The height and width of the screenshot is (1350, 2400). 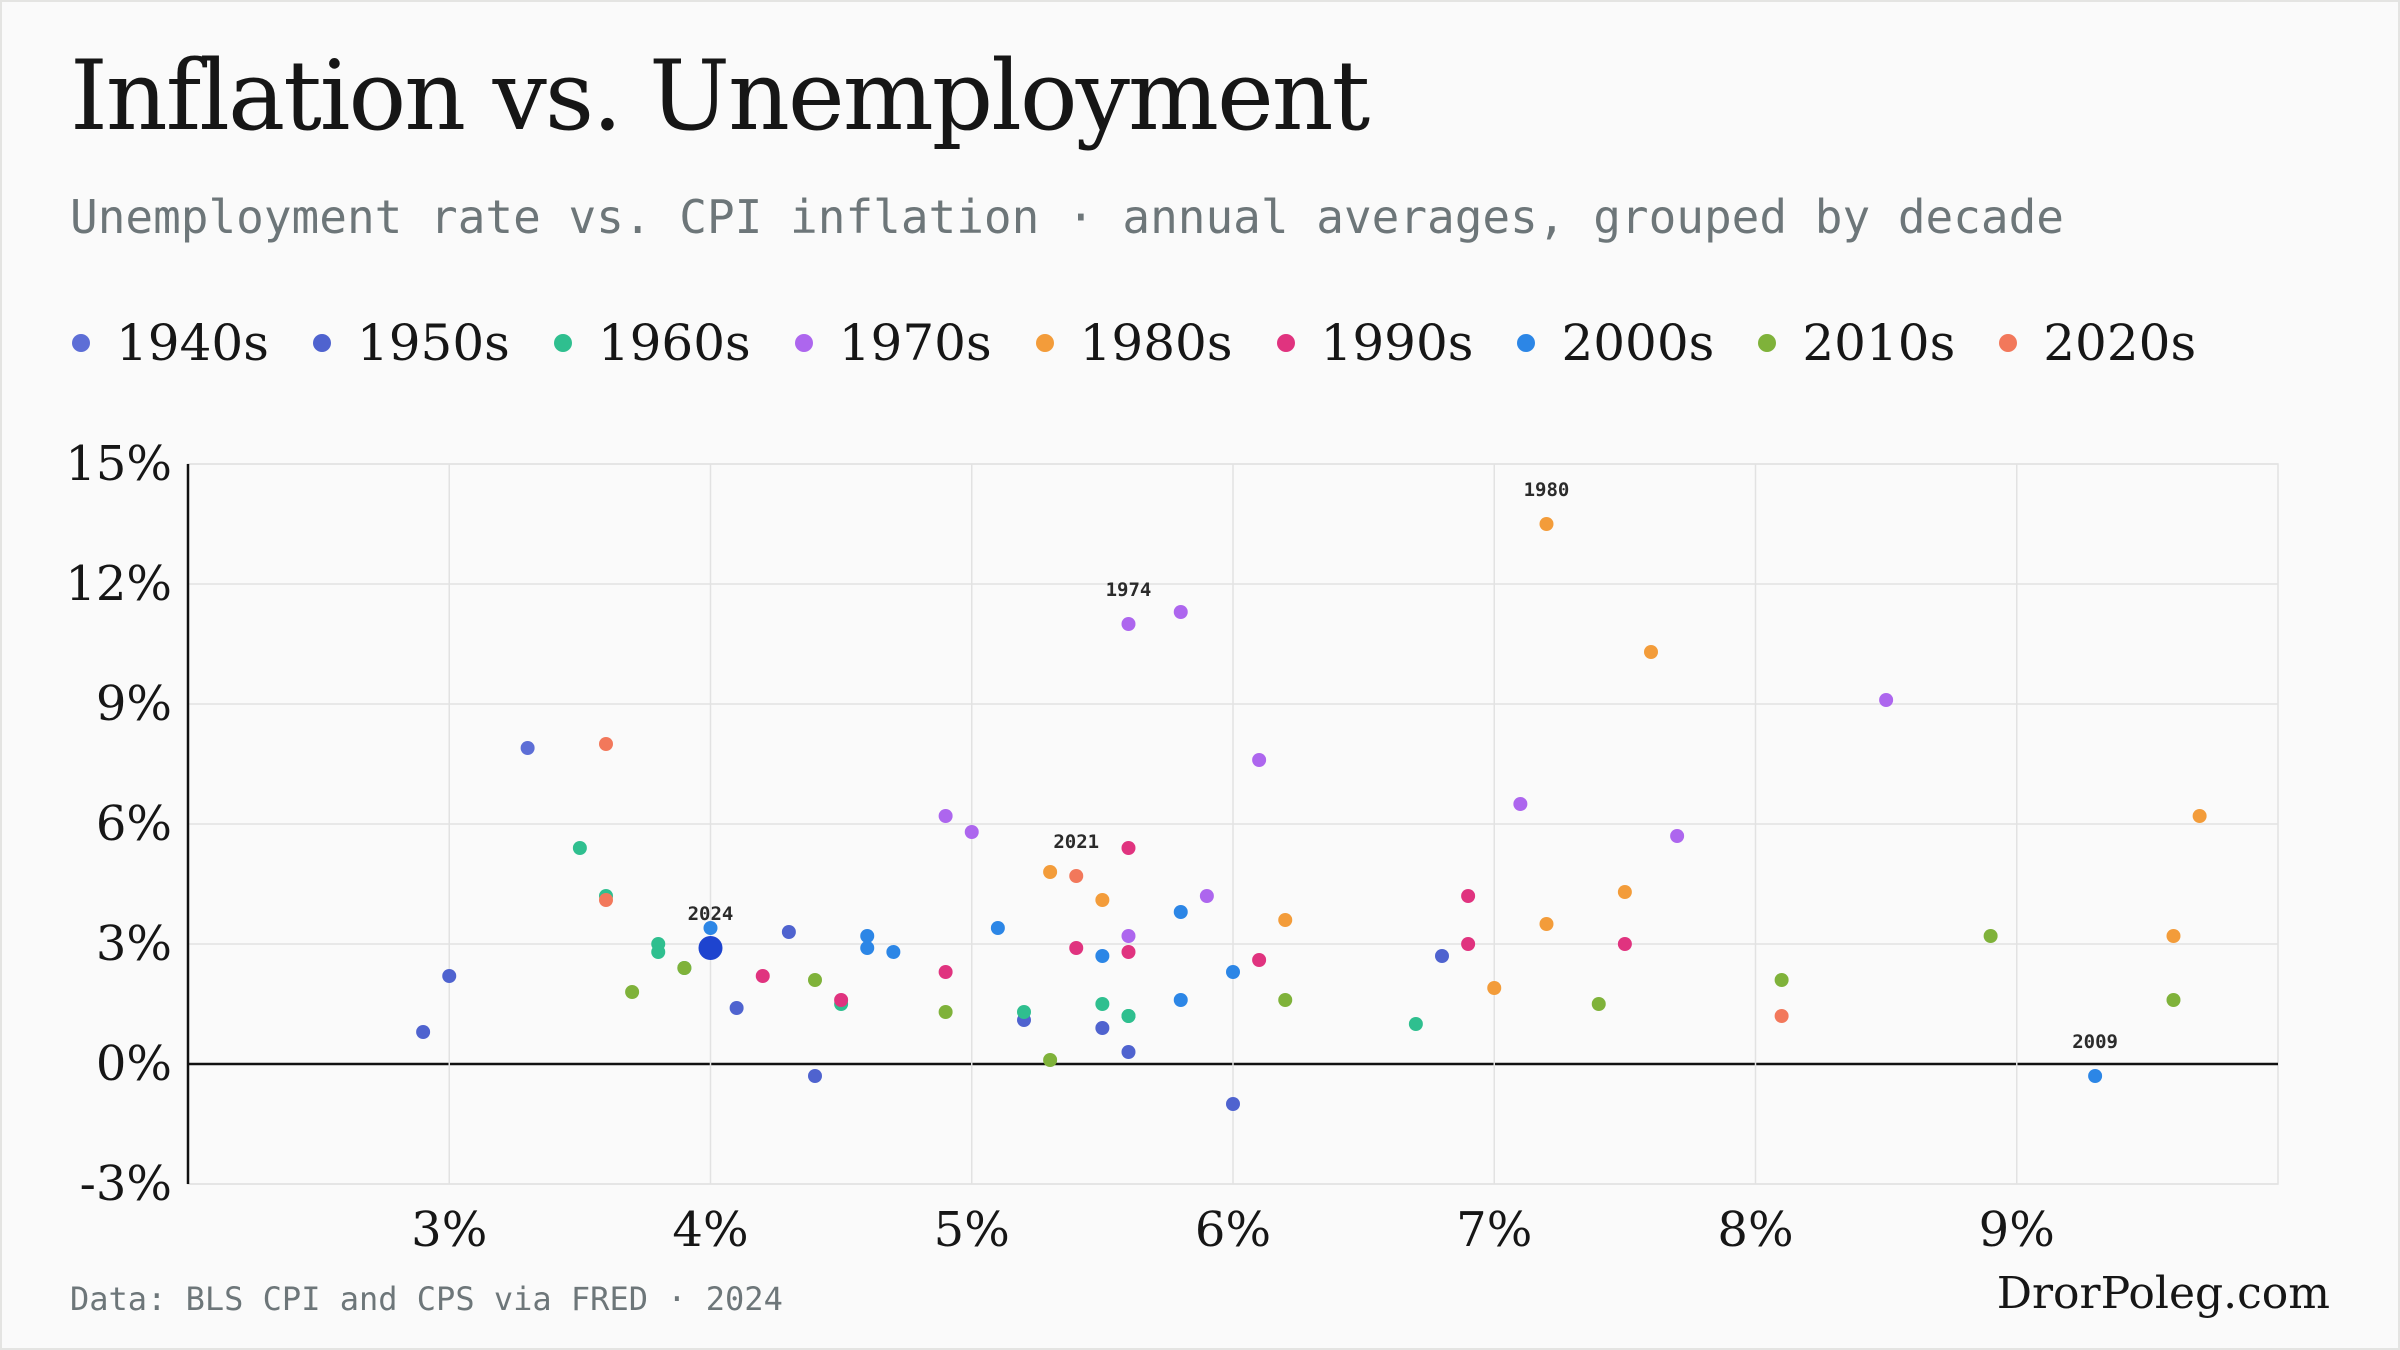 I want to click on legend-item-2000s: 2000s, so click(x=1615, y=343).